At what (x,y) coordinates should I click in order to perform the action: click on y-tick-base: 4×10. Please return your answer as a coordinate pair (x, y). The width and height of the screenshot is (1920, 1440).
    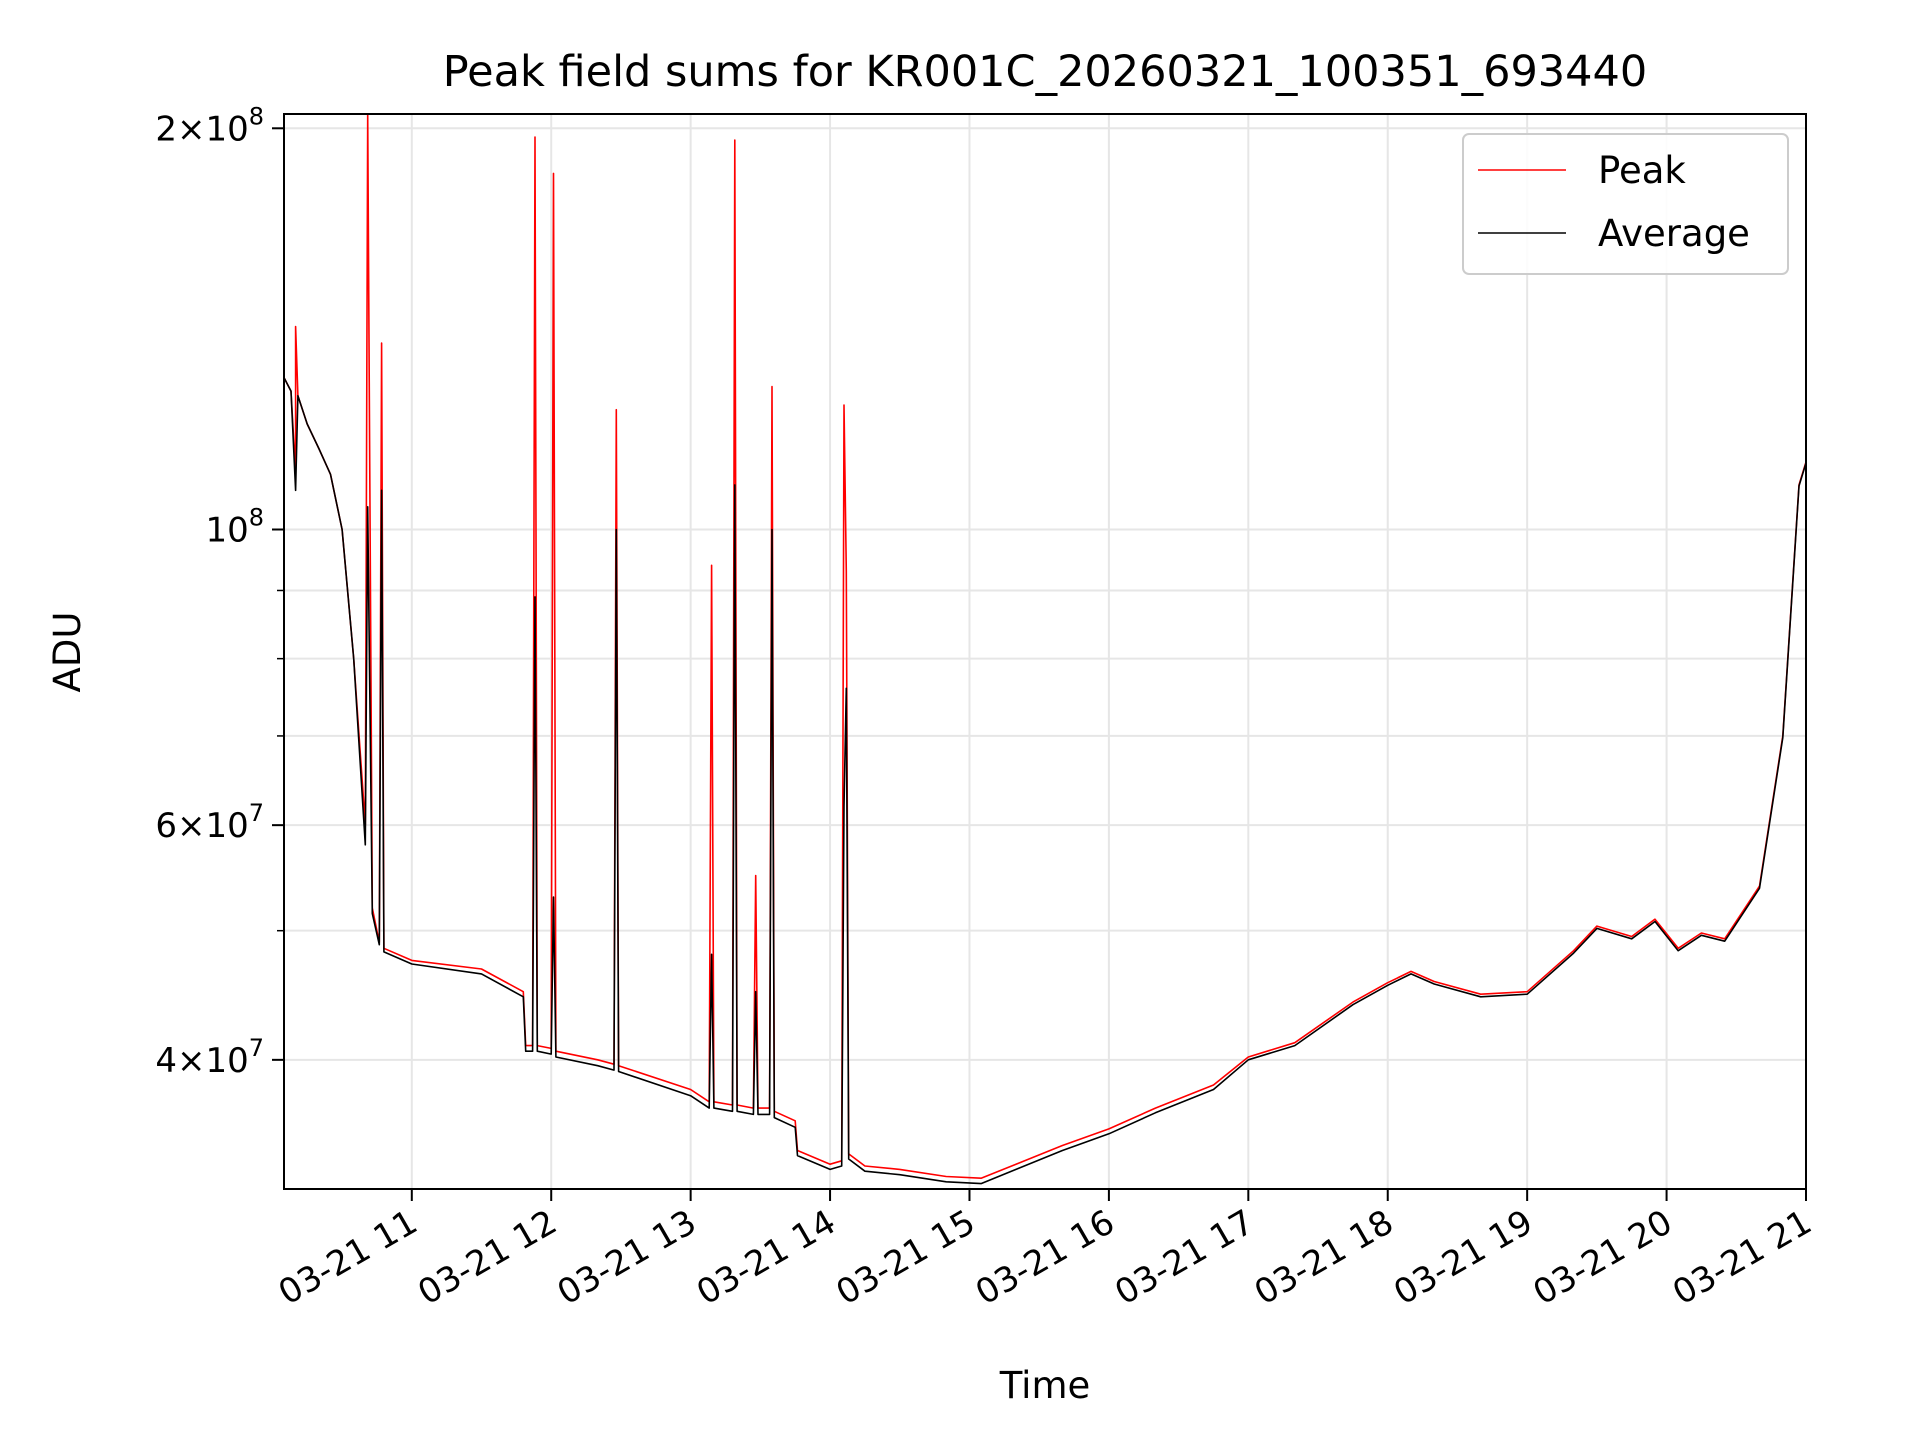
    Looking at the image, I should click on (201, 1061).